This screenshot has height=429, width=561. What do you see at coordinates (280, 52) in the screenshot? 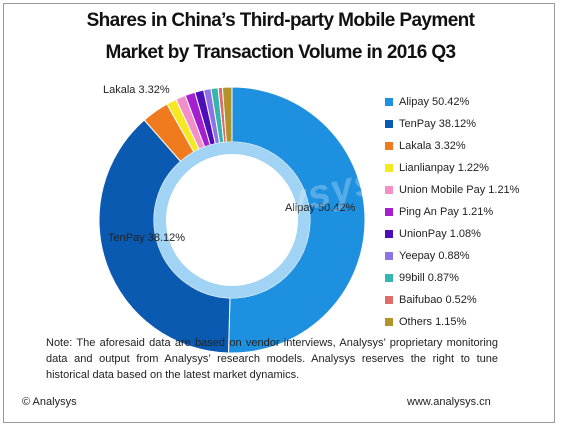
I see `chart-title-line2: Market by Transaction Volume in 2016 Q3` at bounding box center [280, 52].